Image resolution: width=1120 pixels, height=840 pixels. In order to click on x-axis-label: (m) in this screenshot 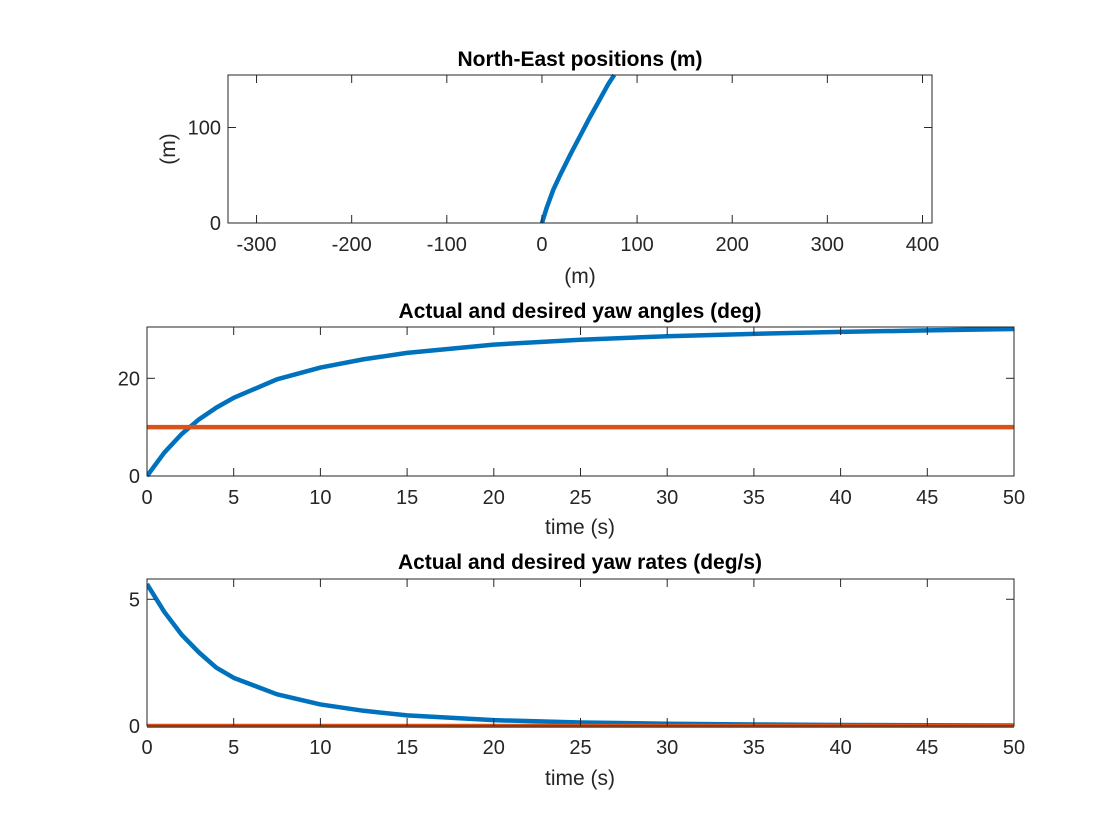, I will do `click(579, 276)`.